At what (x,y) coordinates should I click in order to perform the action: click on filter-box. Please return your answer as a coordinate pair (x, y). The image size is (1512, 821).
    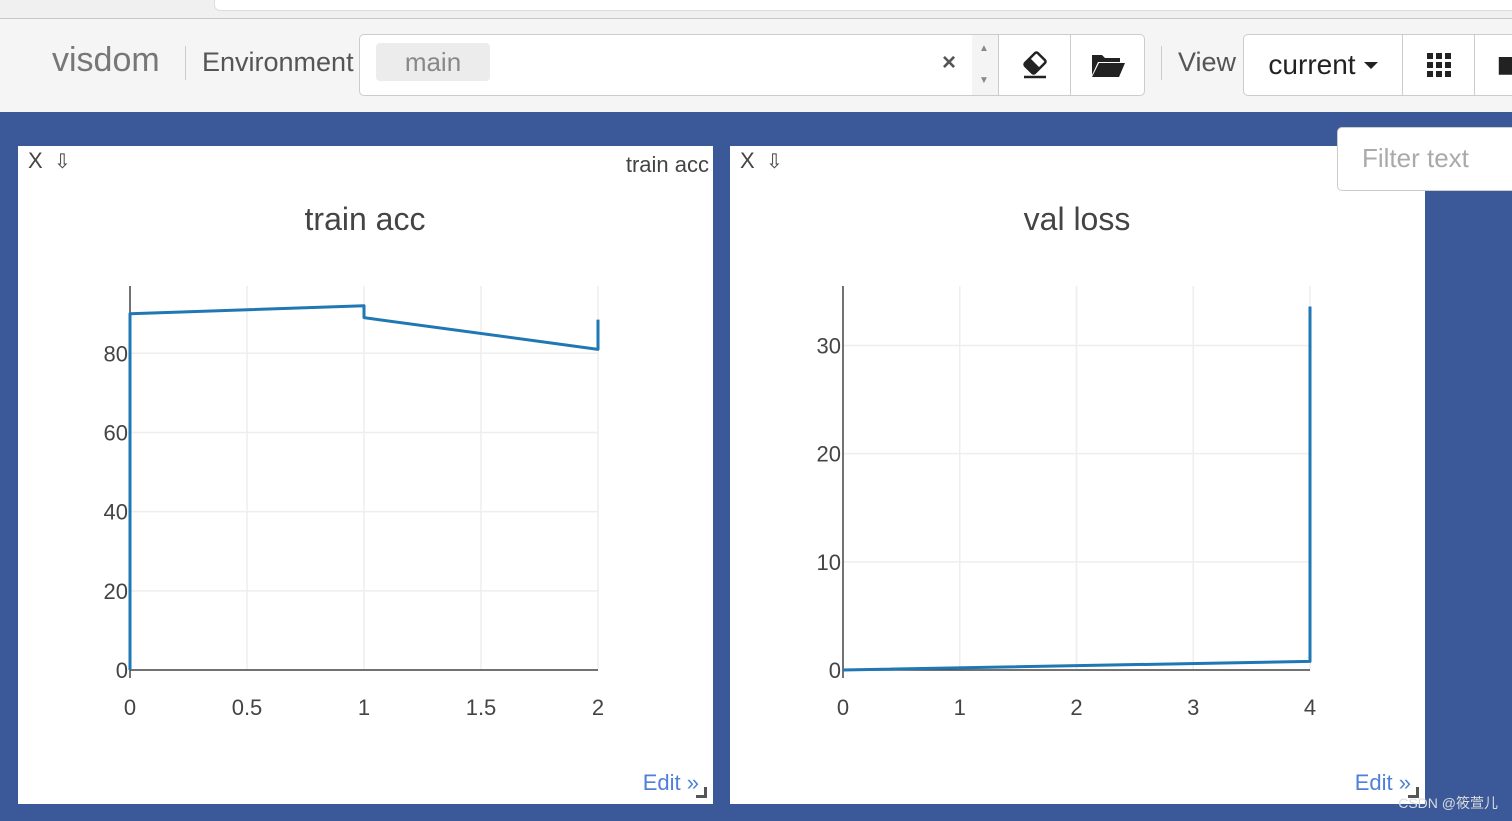
    Looking at the image, I should click on (1424, 159).